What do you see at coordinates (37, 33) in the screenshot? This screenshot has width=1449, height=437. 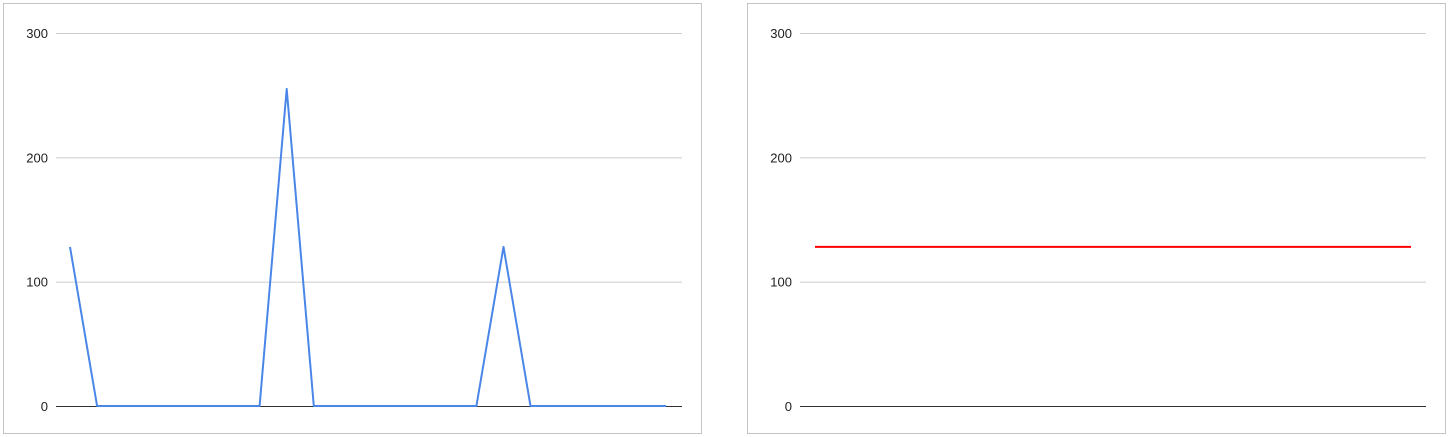 I see `y-tick-label-300-left: 300` at bounding box center [37, 33].